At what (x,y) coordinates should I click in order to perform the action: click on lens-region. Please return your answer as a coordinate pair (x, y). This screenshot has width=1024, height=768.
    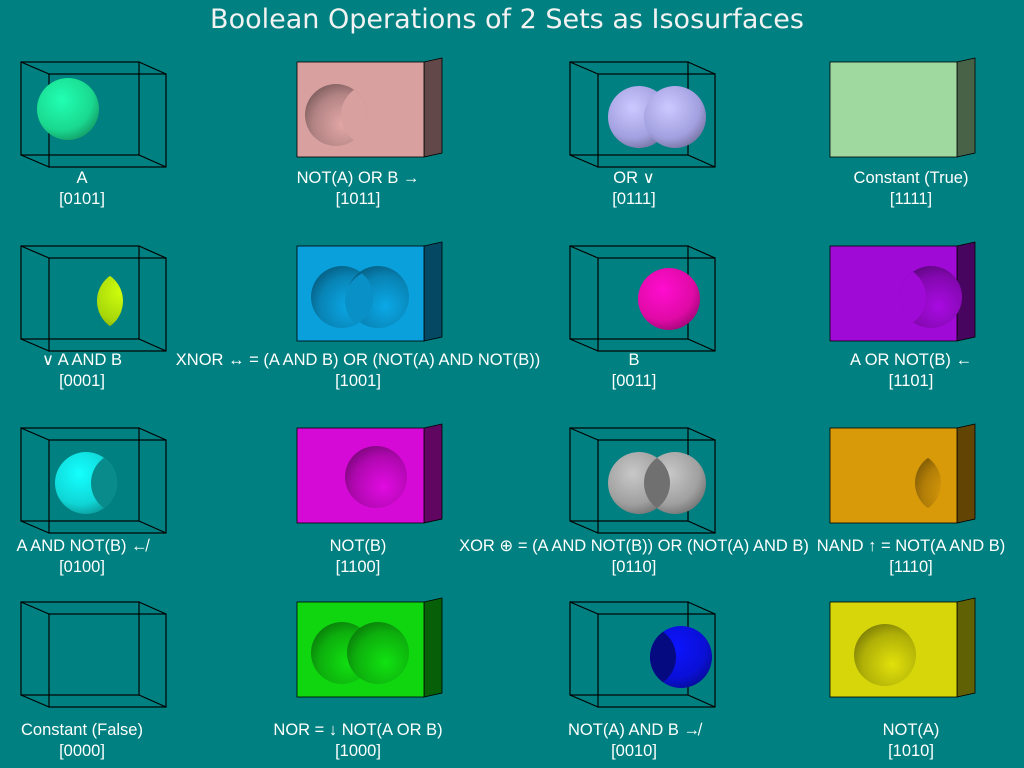
    Looking at the image, I should click on (110, 301).